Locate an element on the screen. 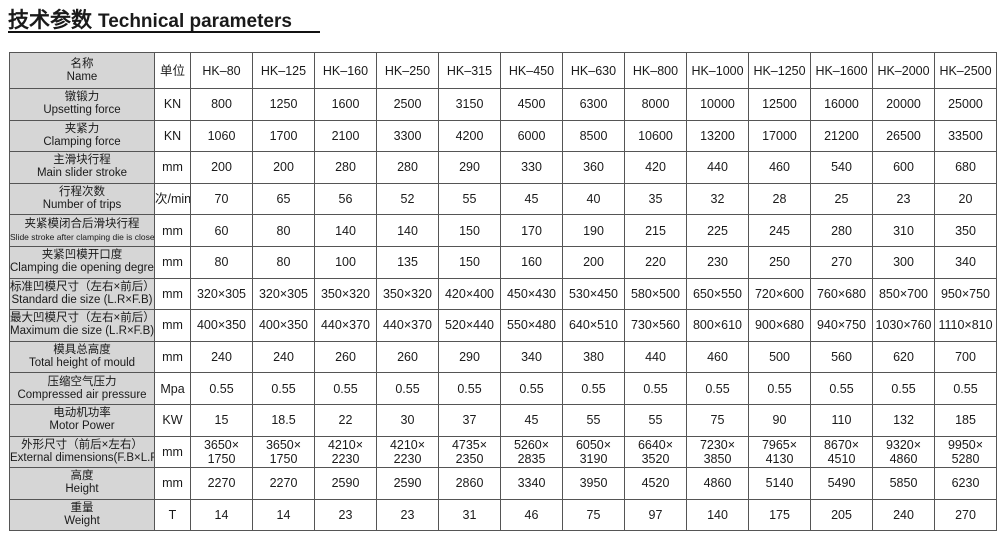 Image resolution: width=1000 pixels, height=540 pixels. value-cell: 6640× 3520 is located at coordinates (655, 452).